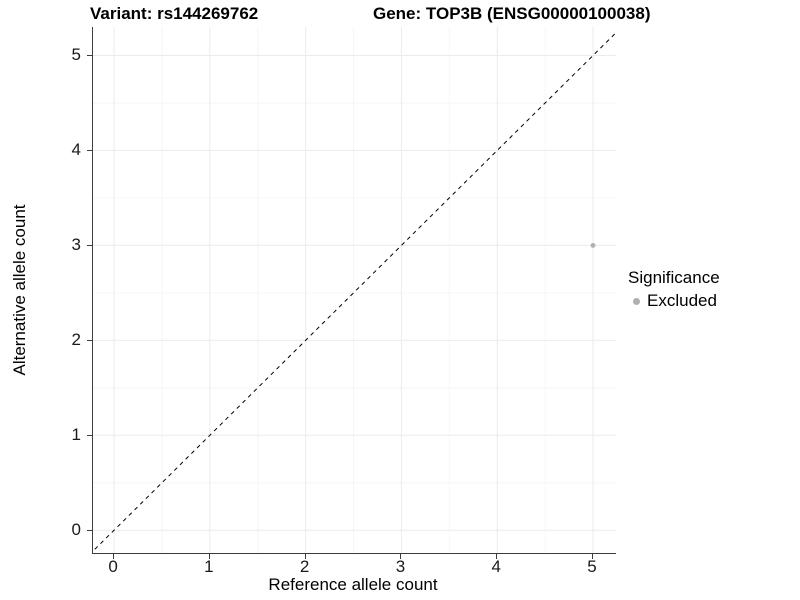 The width and height of the screenshot is (800, 600). Describe the element at coordinates (674, 289) in the screenshot. I see `legend: Significance Excluded` at that location.